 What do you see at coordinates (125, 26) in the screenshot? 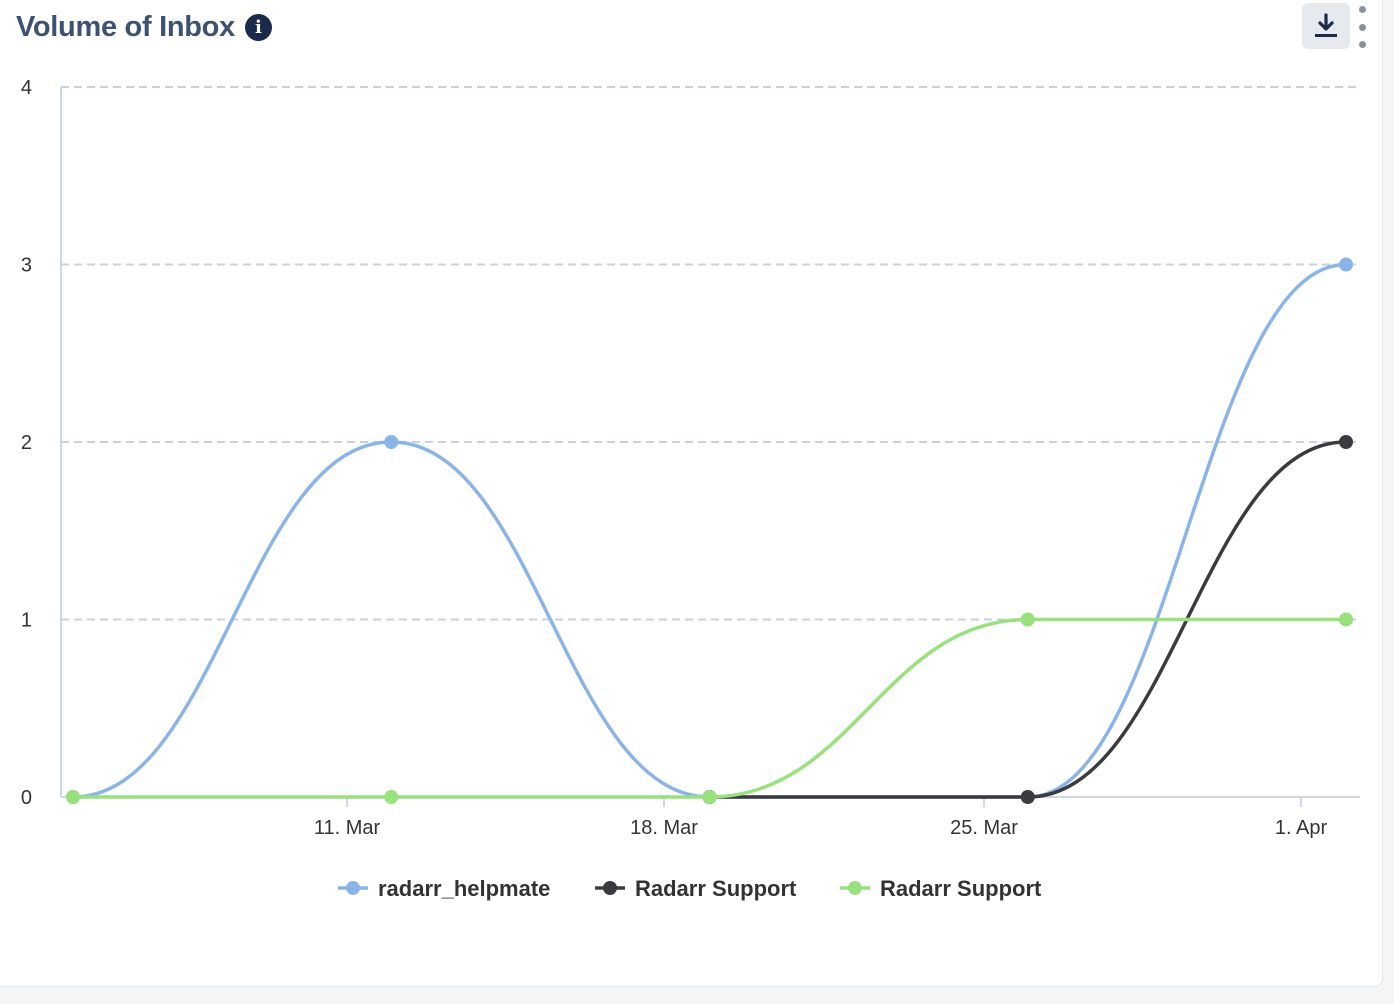
I see `chart-title: Volume of Inbox` at bounding box center [125, 26].